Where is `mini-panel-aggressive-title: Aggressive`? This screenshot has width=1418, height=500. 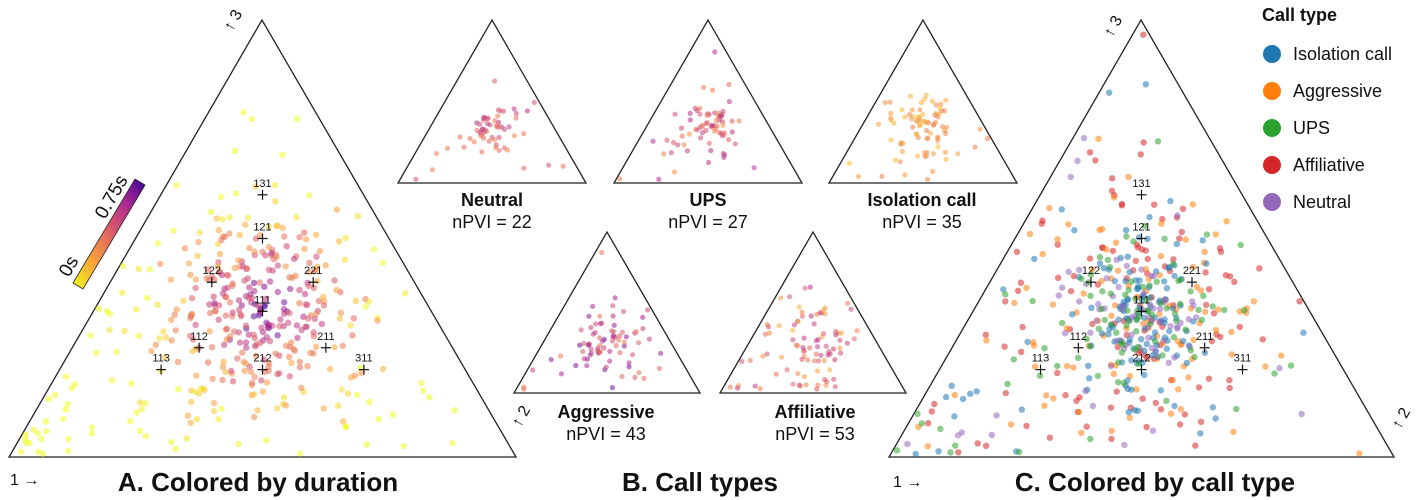 mini-panel-aggressive-title: Aggressive is located at coordinates (605, 412).